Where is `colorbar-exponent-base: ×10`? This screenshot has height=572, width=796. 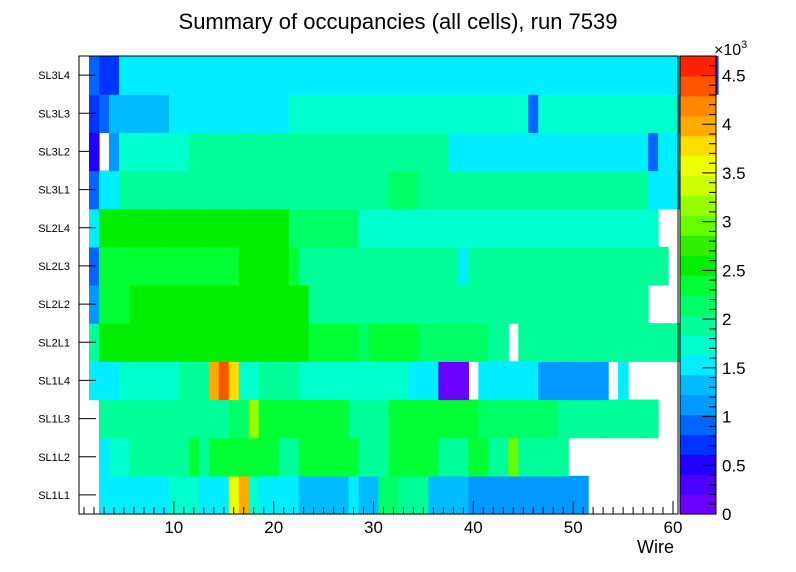
colorbar-exponent-base: ×10 is located at coordinates (727, 50).